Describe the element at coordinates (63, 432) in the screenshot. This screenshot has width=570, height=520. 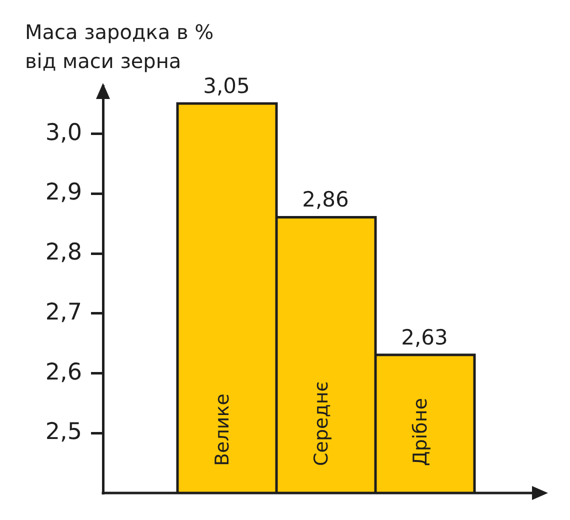
I see `y-tick-label: 2,5` at that location.